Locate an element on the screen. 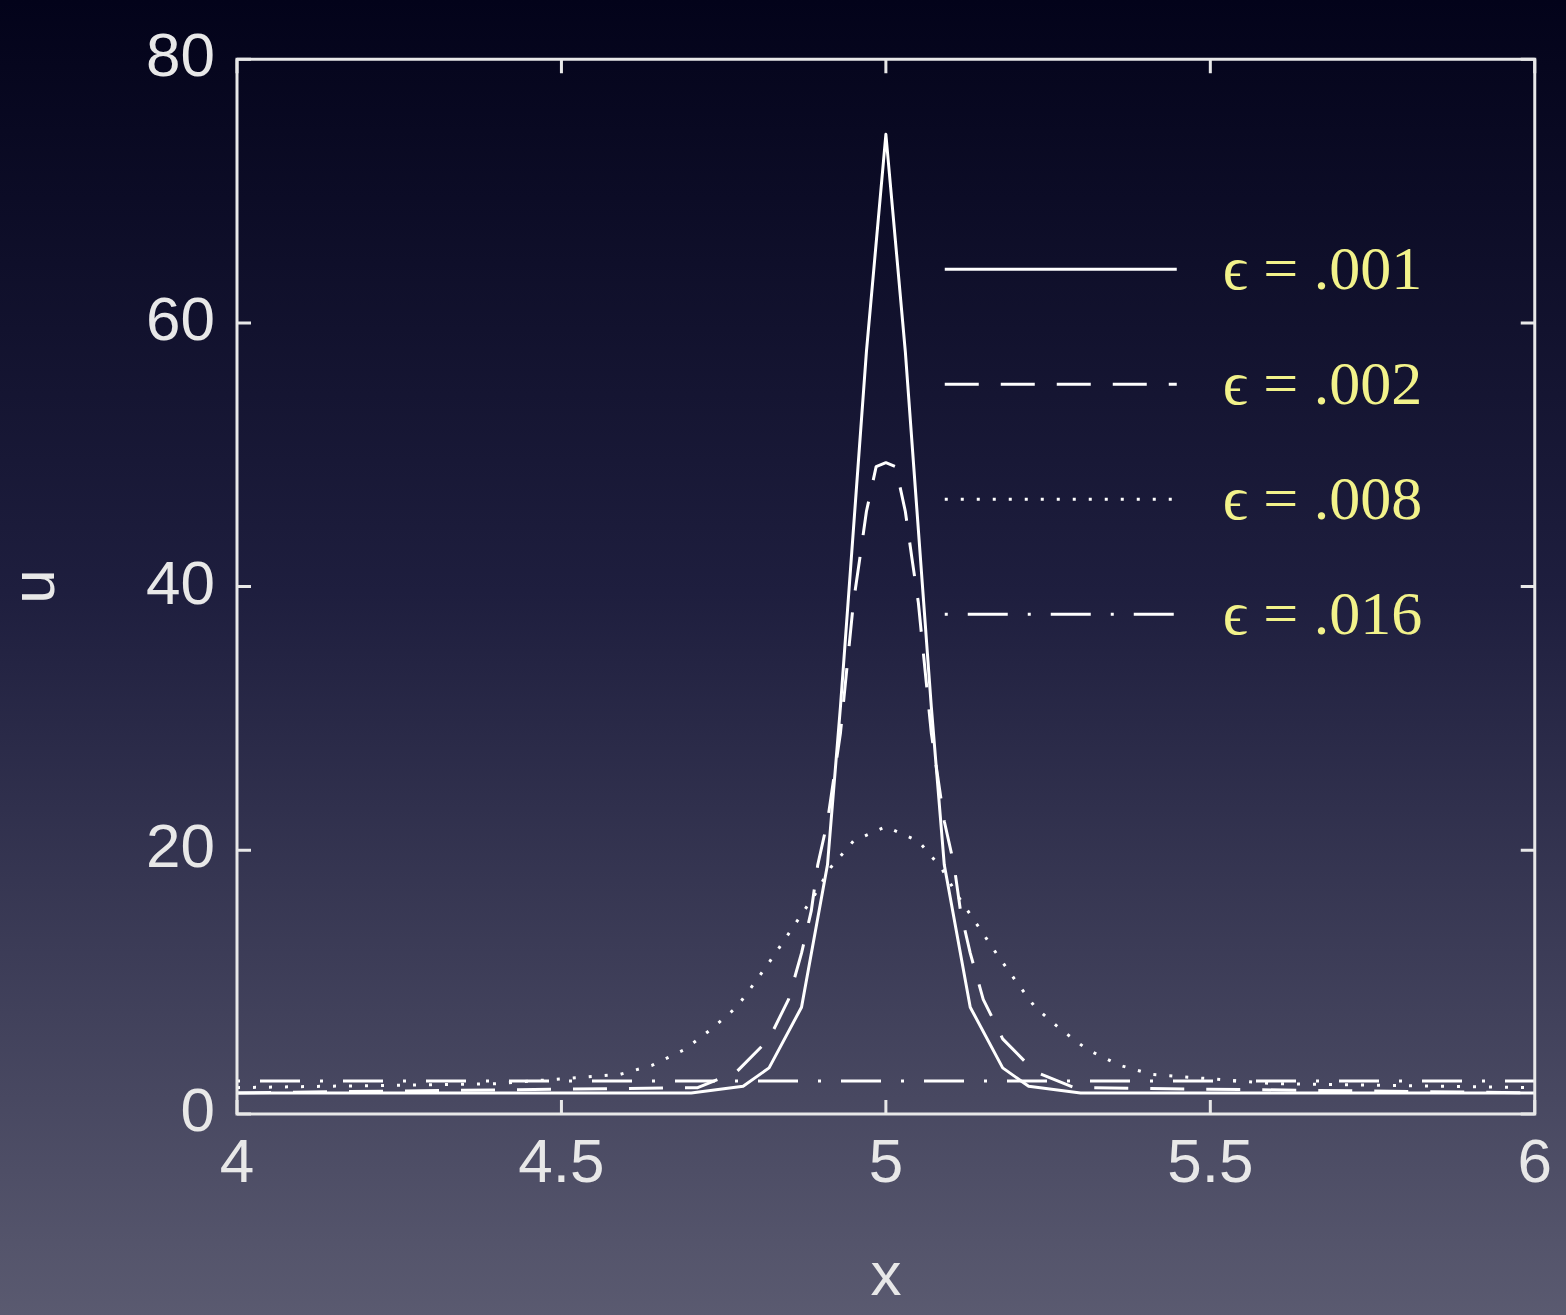 This screenshot has height=1315, width=1566. x-tick-label: 6 is located at coordinates (1534, 1161).